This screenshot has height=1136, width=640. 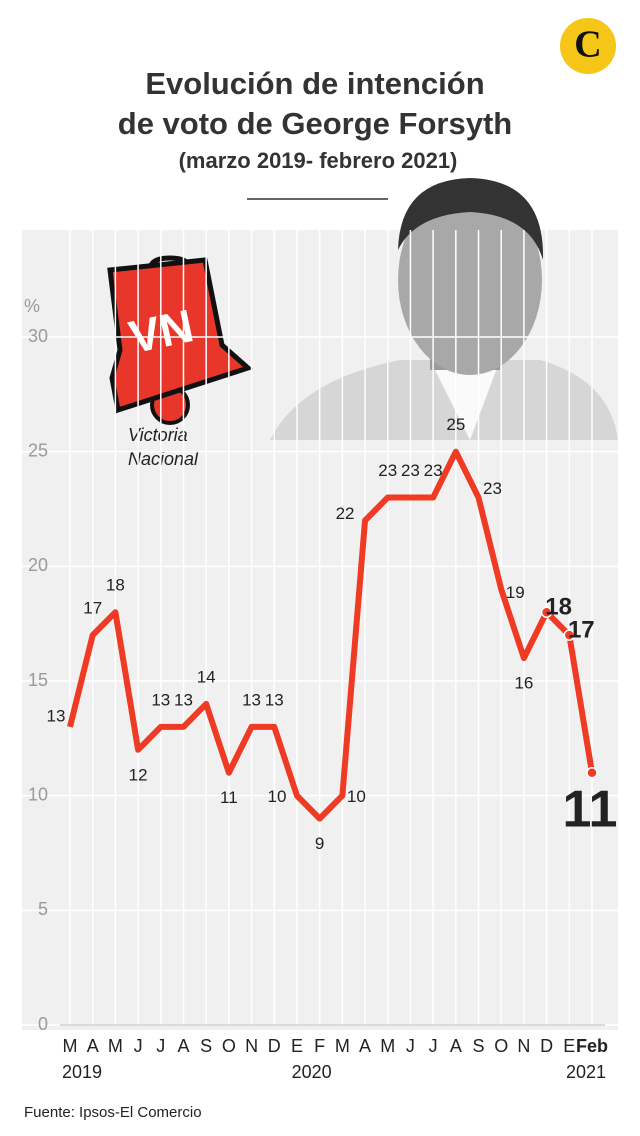 What do you see at coordinates (206, 676) in the screenshot?
I see `value-label: 14` at bounding box center [206, 676].